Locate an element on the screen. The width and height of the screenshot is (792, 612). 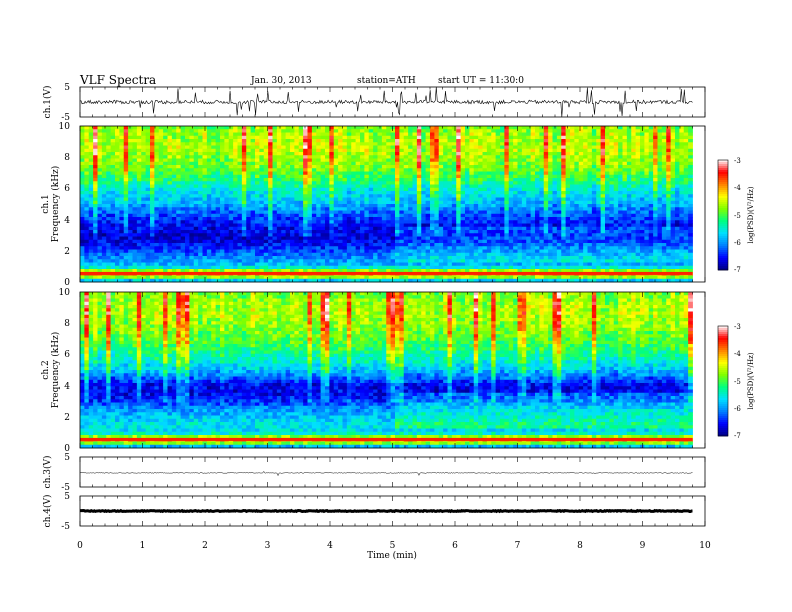
start-time-label: start UT = 11:30:0 is located at coordinates (481, 81).